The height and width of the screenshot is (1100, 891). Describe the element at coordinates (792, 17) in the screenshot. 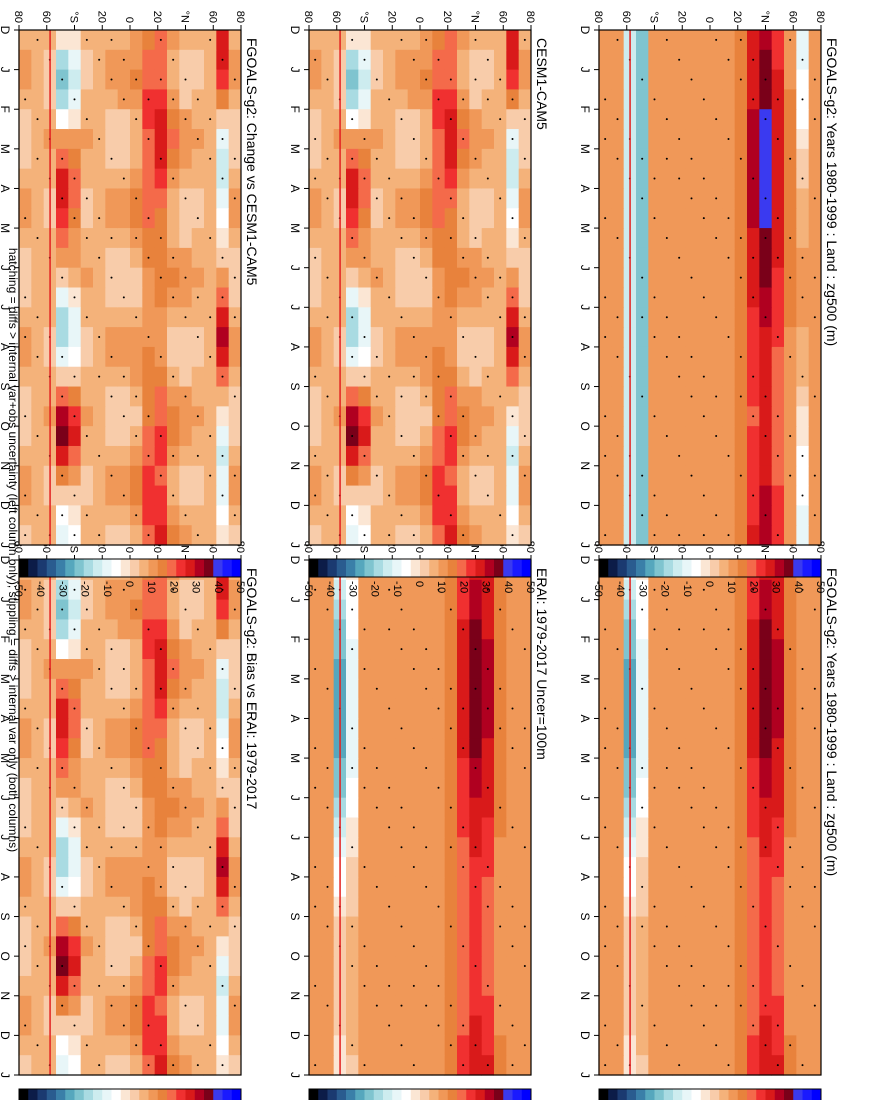

I see `lat-tick-label: 60` at that location.